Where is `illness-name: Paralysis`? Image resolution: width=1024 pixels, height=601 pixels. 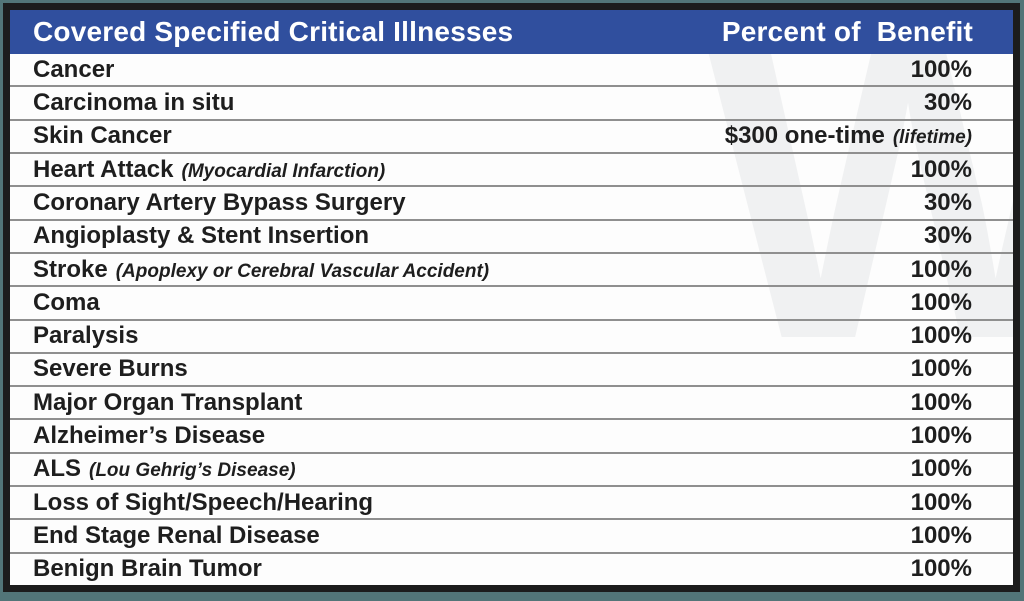
illness-name: Paralysis is located at coordinates (86, 336).